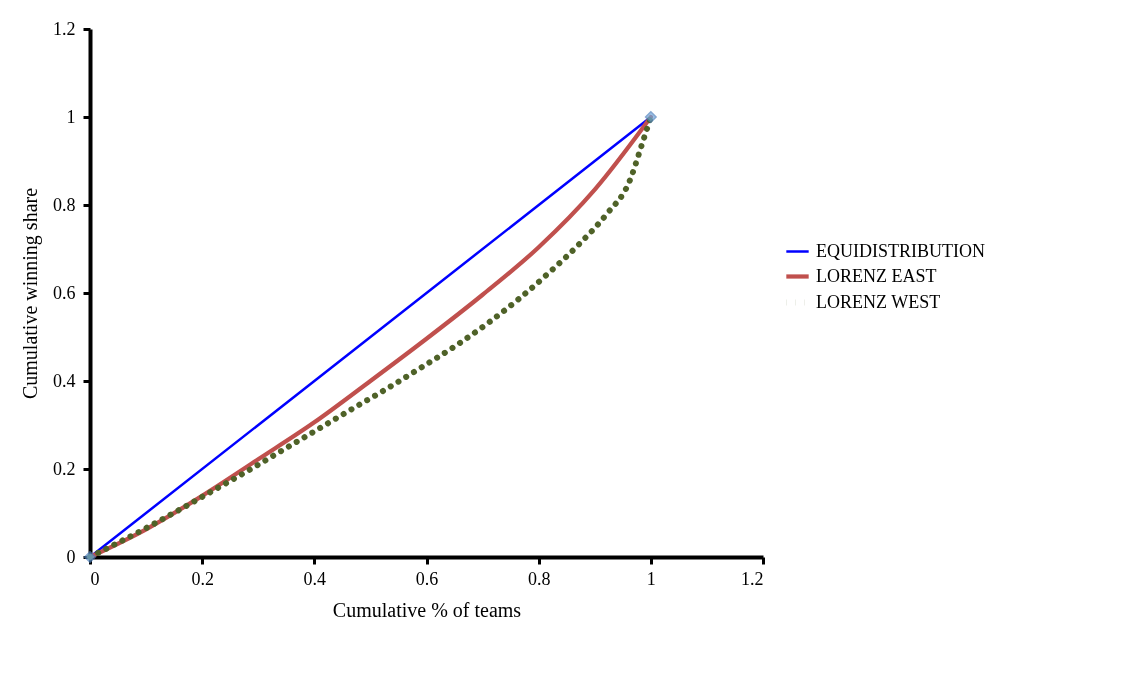 The image size is (1137, 690). Describe the element at coordinates (64, 380) in the screenshot. I see `y-tick-label: 0.4` at that location.